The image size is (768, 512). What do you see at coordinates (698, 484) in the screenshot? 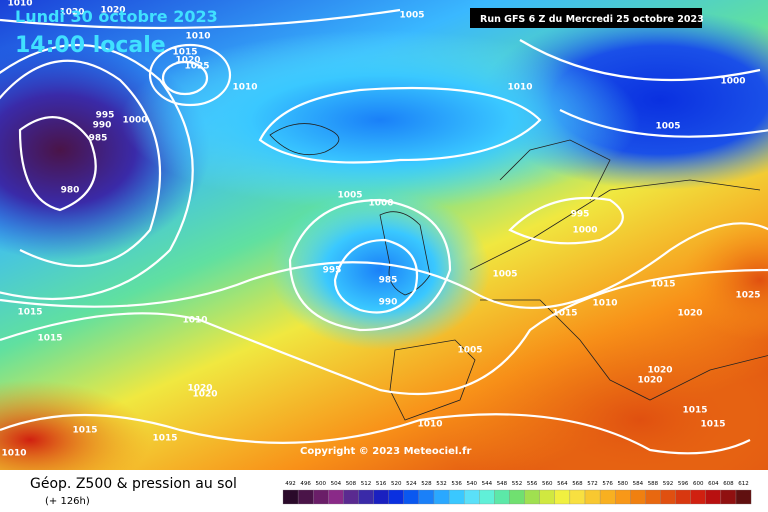
I see `scale-label: 600` at bounding box center [698, 484].